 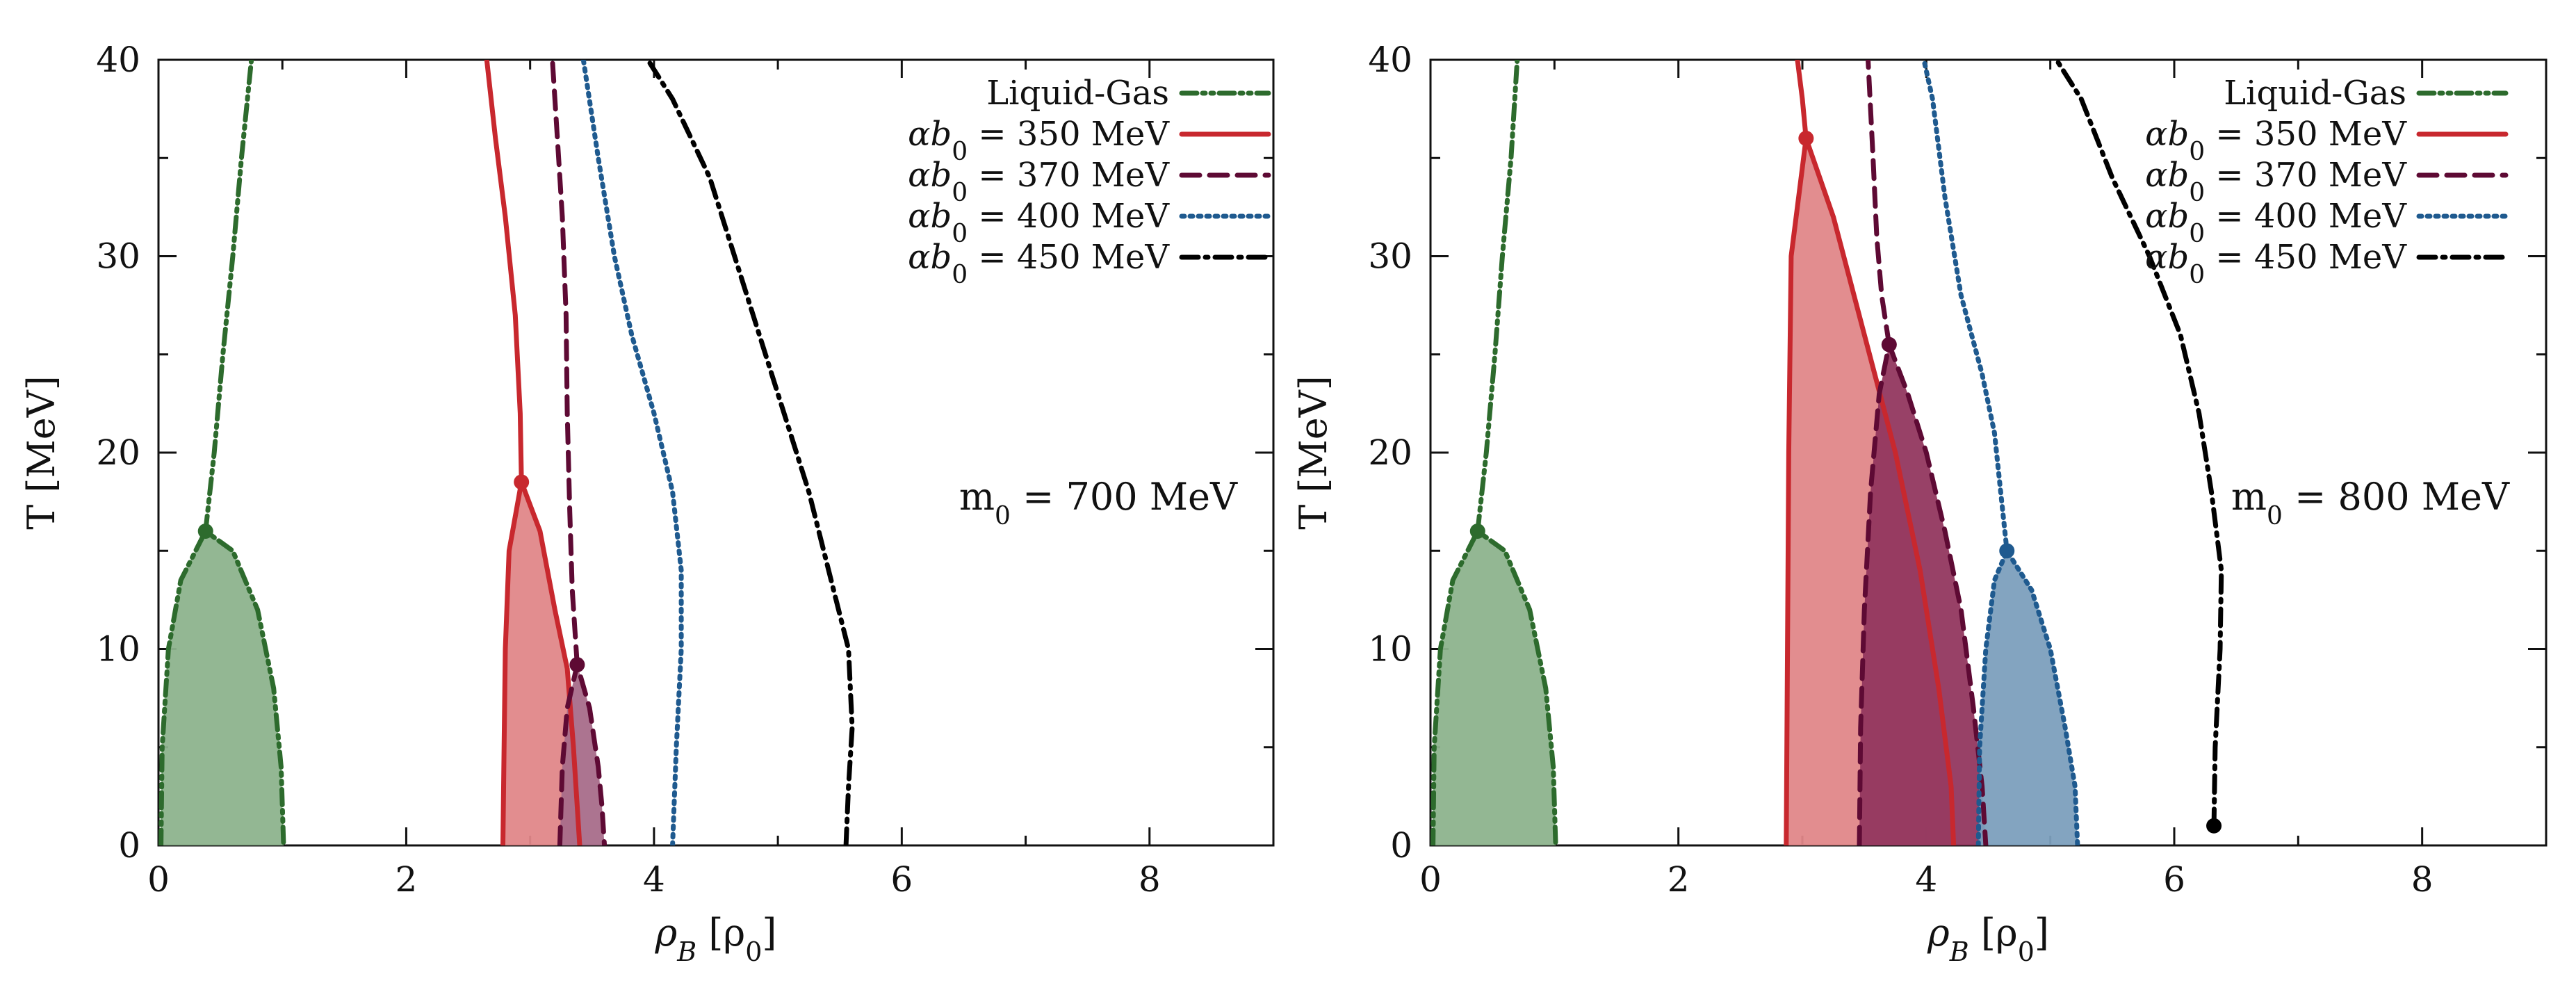 What do you see at coordinates (2214, 826) in the screenshot?
I see `critical-point-b0-450-mev` at bounding box center [2214, 826].